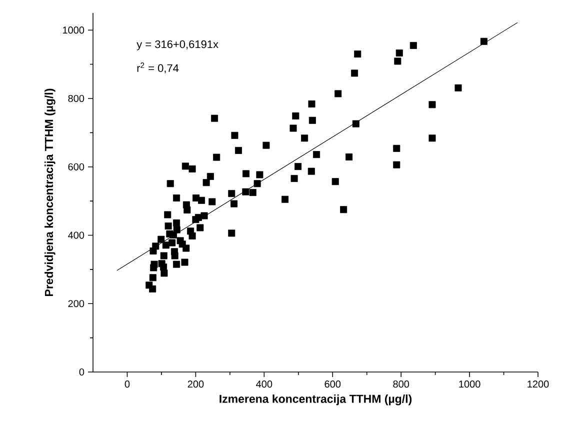 The width and height of the screenshot is (561, 432). Describe the element at coordinates (469, 384) in the screenshot. I see `x-tick-label: 1000` at that location.